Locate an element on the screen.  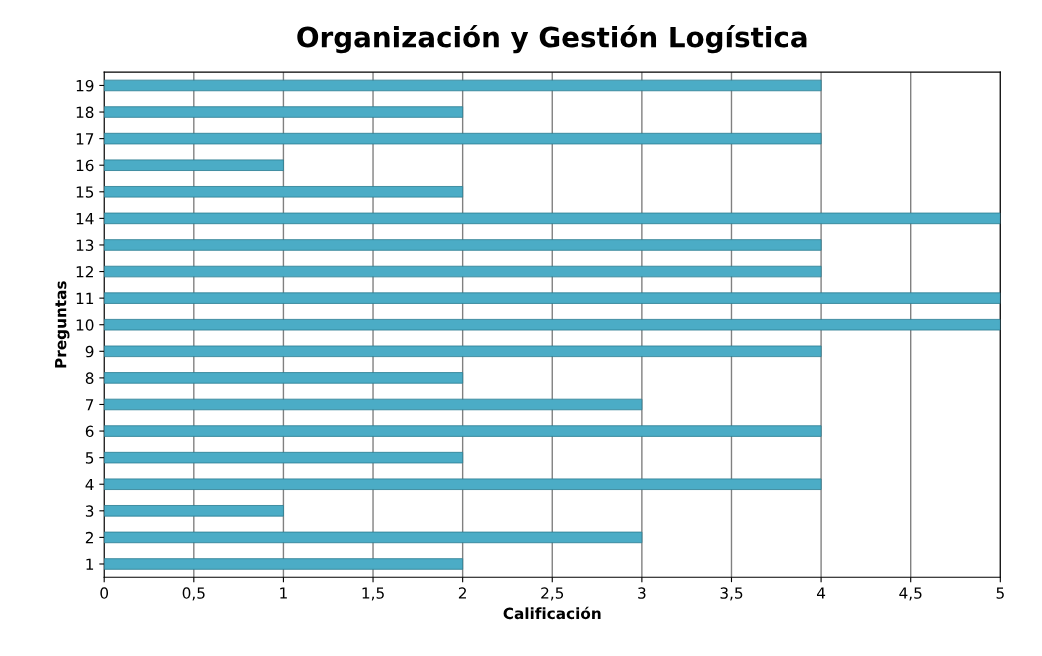
y-tick-label: 5 is located at coordinates (89, 458).